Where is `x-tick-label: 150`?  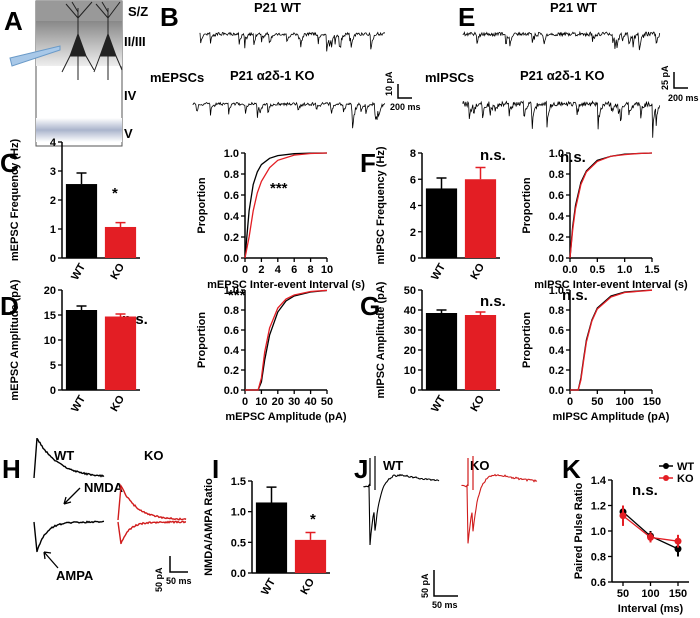 x-tick-label: 150 is located at coordinates (652, 402).